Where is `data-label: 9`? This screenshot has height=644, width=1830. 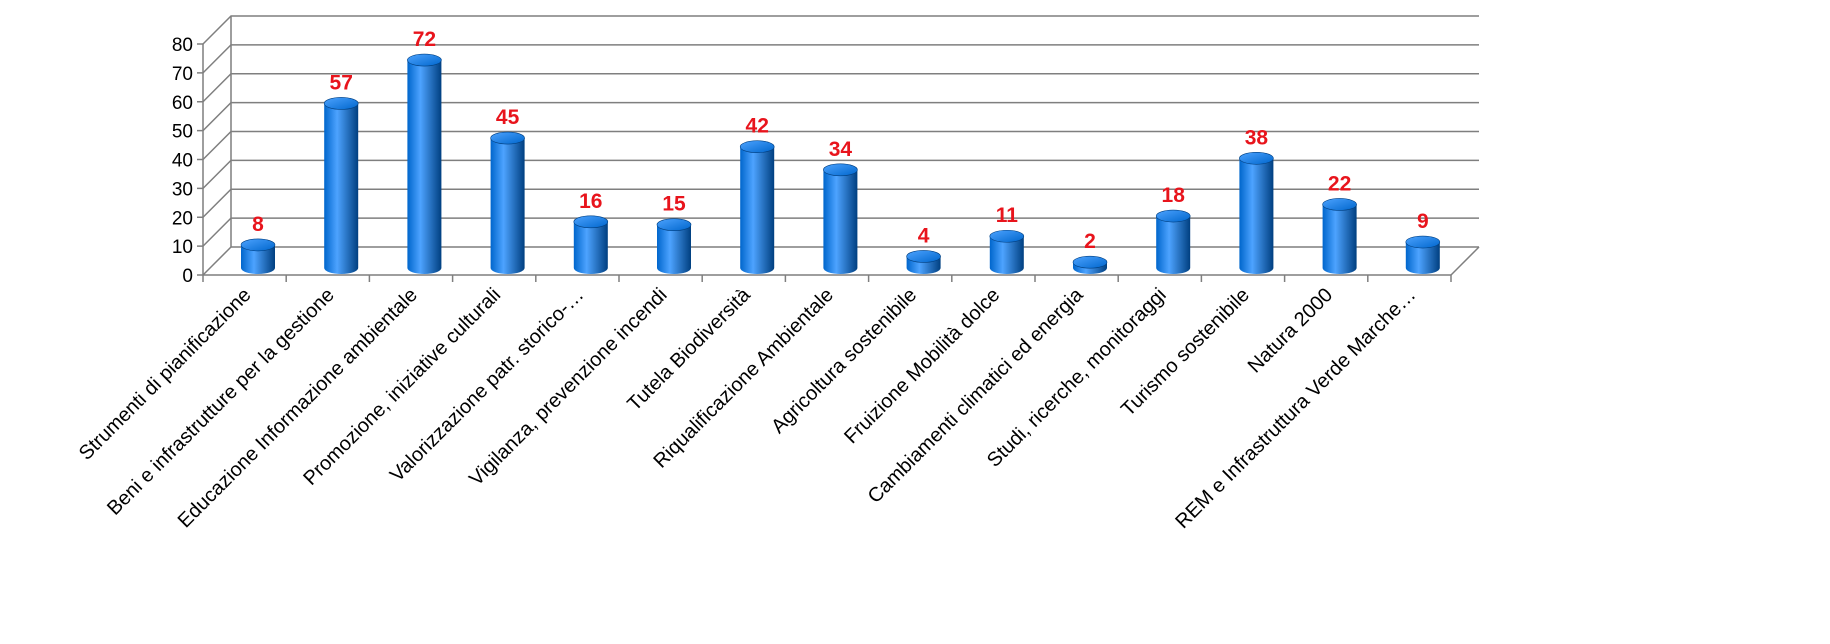 data-label: 9 is located at coordinates (1423, 221).